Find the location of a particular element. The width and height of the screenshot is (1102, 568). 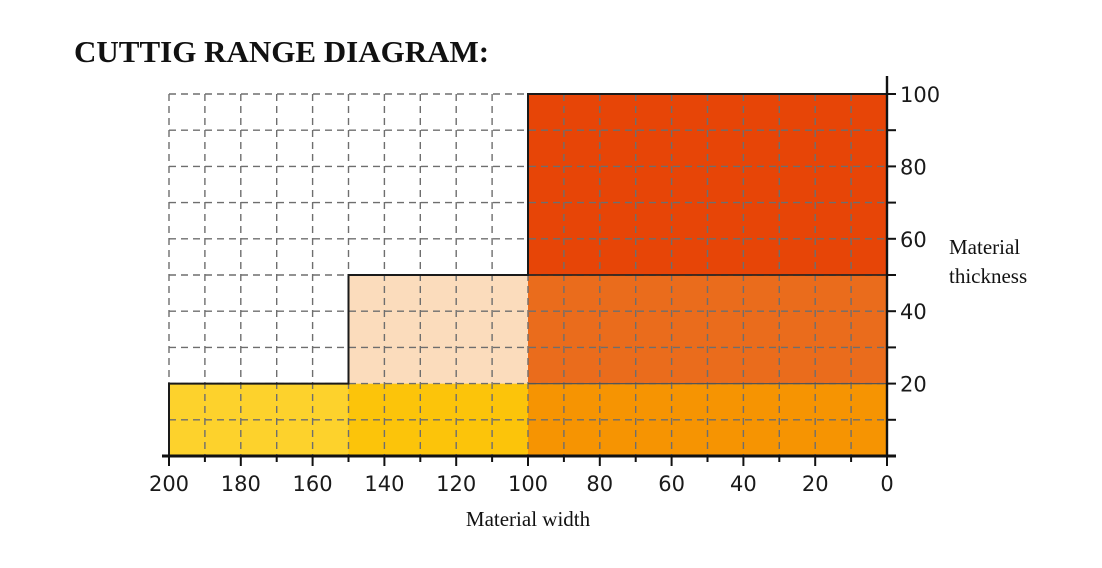

x-tick-label: 20 is located at coordinates (815, 484).